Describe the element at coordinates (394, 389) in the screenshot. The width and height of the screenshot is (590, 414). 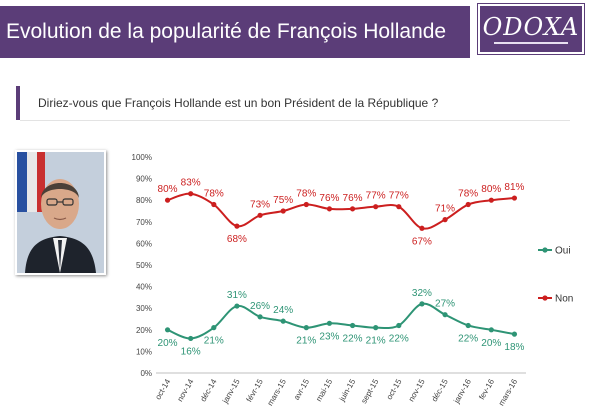
I see `x-tick-label: oct-15` at that location.